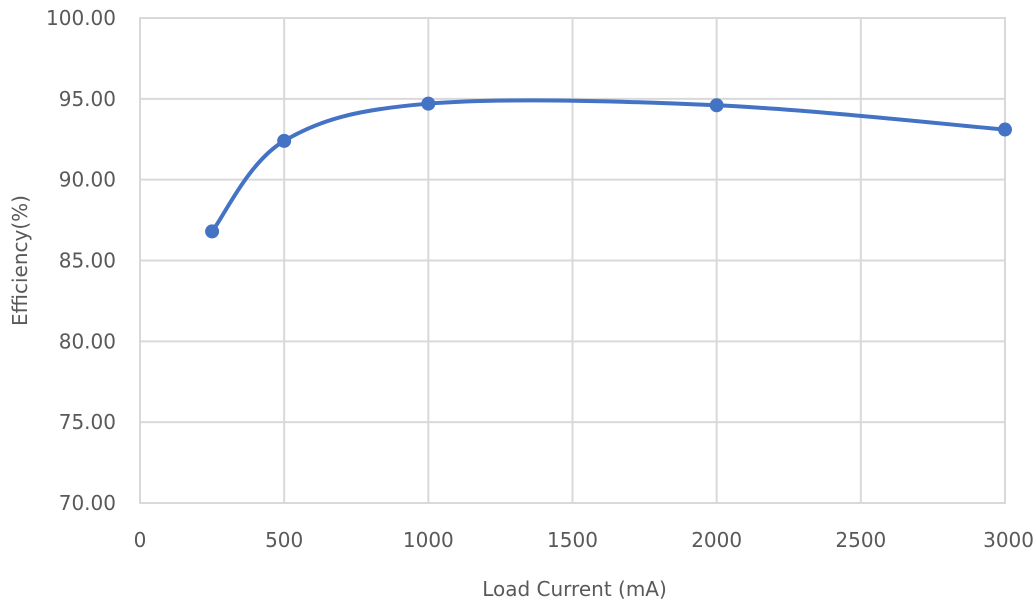  Describe the element at coordinates (87, 261) in the screenshot. I see `y-tick-label: 85.00` at that location.